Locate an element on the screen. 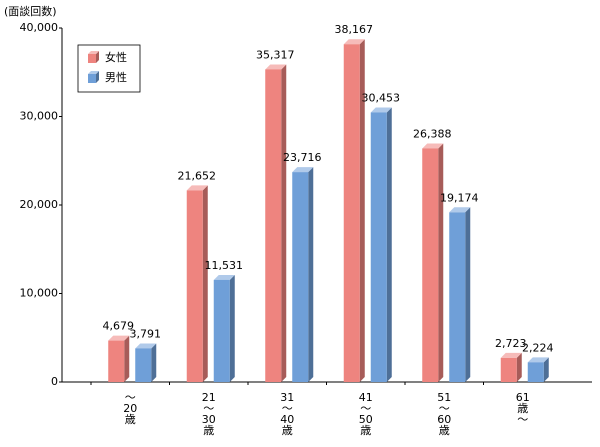 Image resolution: width=600 pixels, height=447 pixels. legend-label: 男性 is located at coordinates (116, 77).